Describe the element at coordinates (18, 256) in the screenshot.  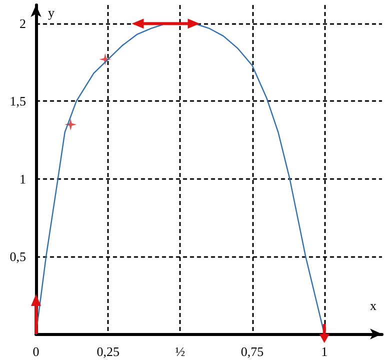
I see `y-tick-label: 0,5` at that location.